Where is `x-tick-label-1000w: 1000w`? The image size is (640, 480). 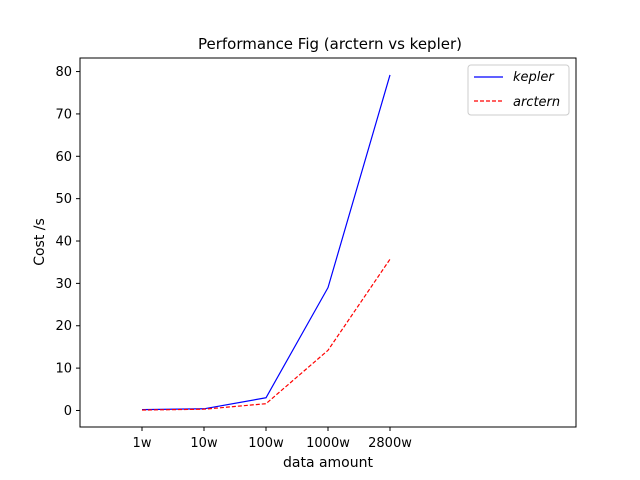 x-tick-label-1000w: 1000w is located at coordinates (328, 443).